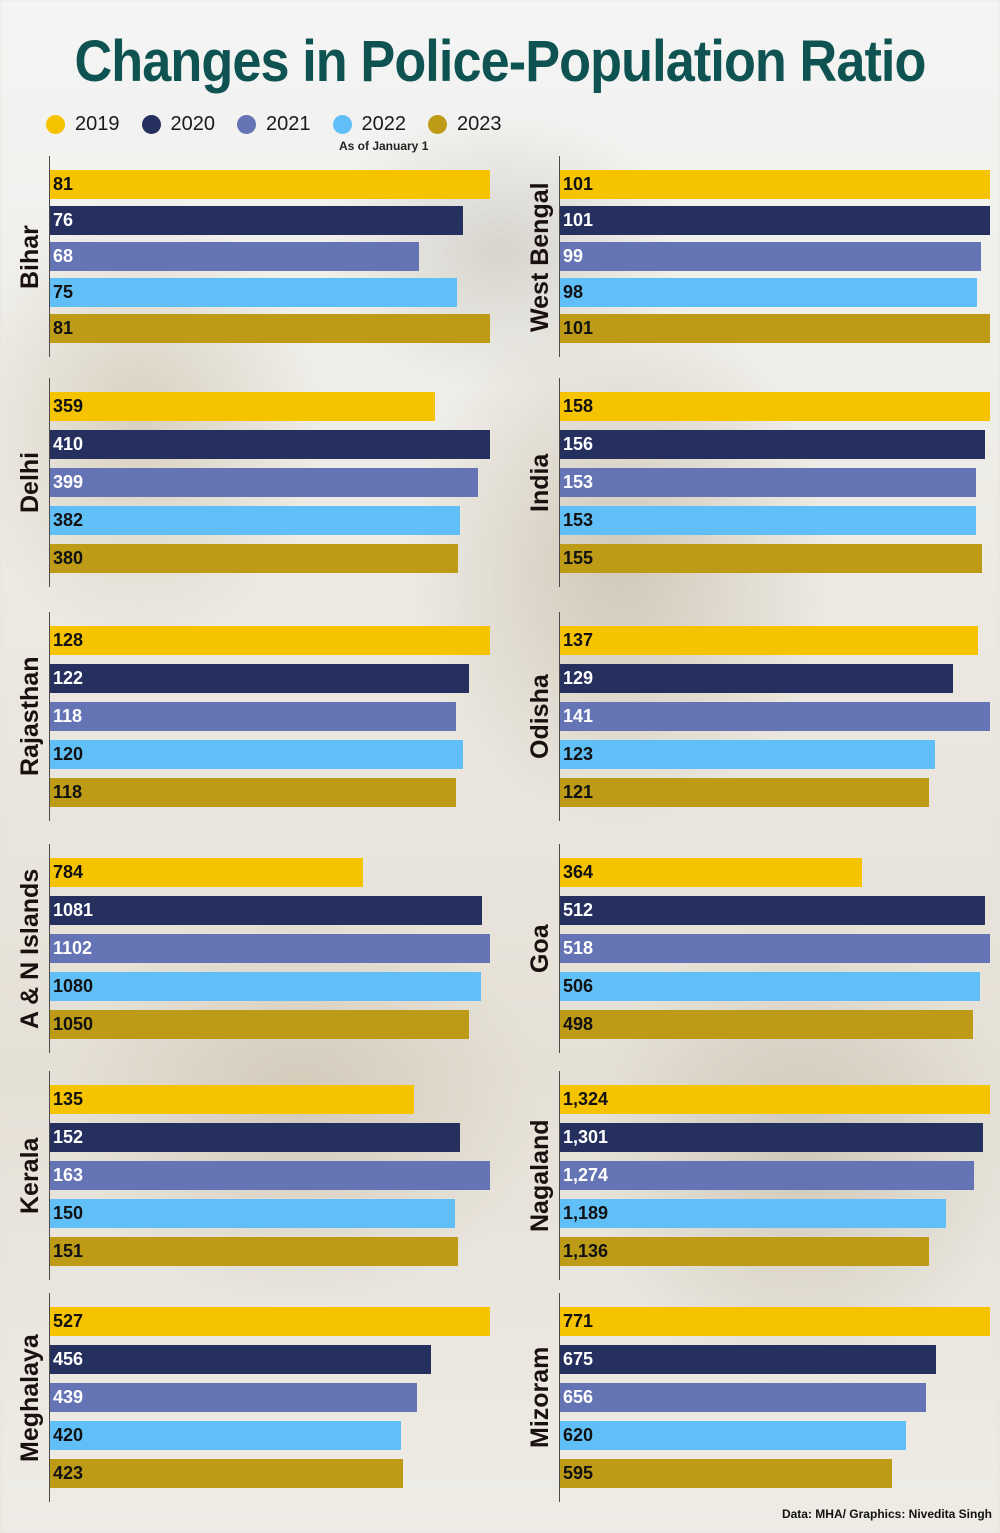 This screenshot has height=1533, width=1000. Describe the element at coordinates (73, 1024) in the screenshot. I see `bar-value-label: 1050` at that location.